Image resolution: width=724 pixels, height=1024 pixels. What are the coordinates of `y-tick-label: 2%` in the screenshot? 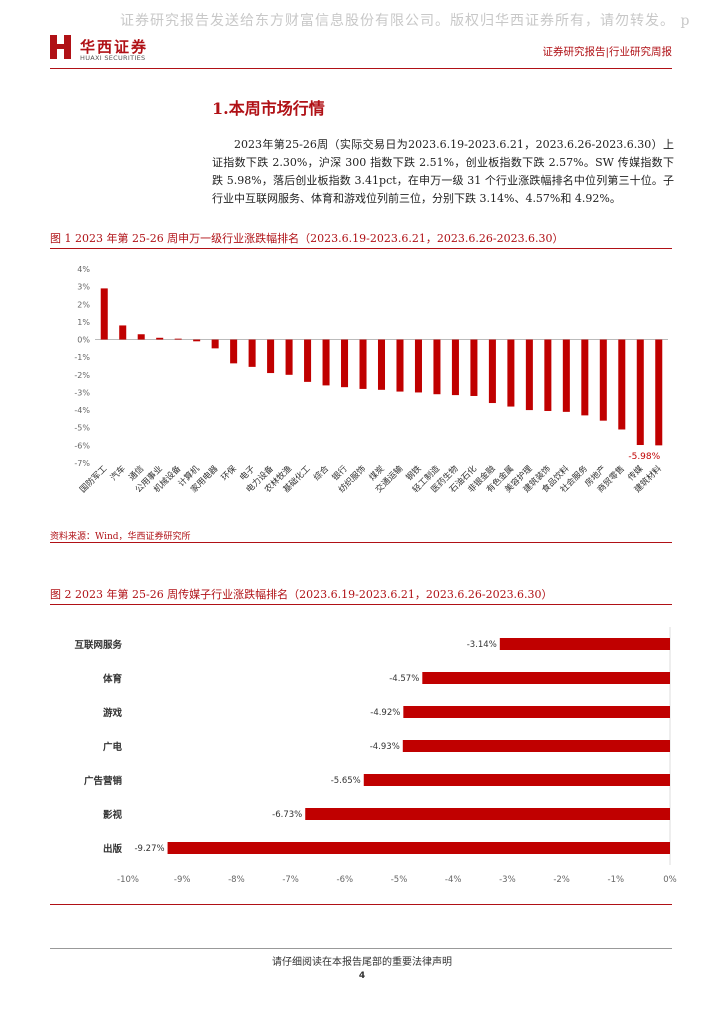 It's located at (83, 304).